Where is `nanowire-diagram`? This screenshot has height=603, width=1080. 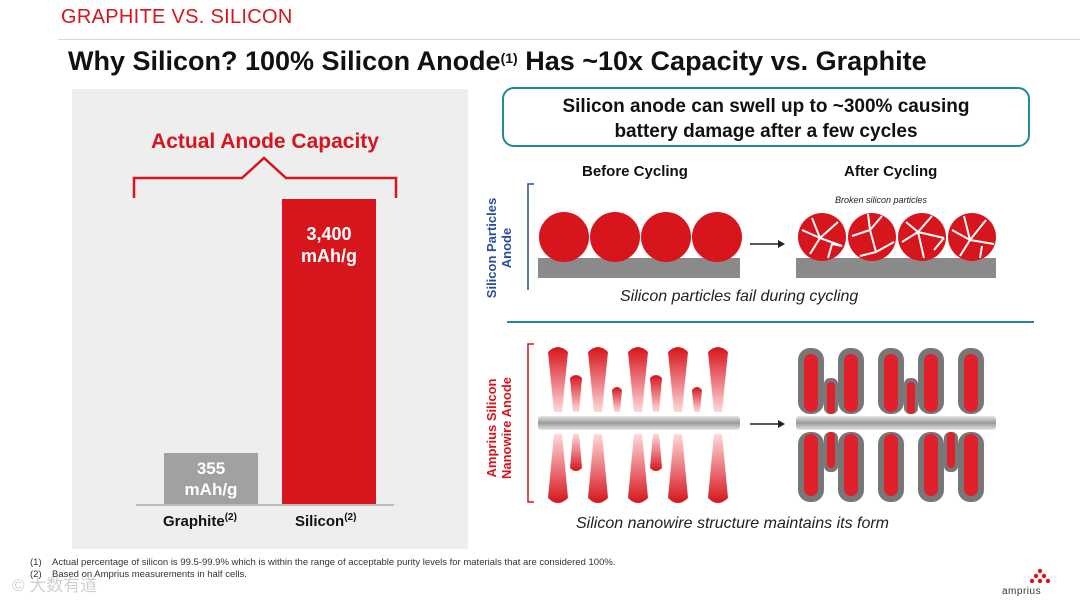
nanowire-diagram is located at coordinates (761, 423).